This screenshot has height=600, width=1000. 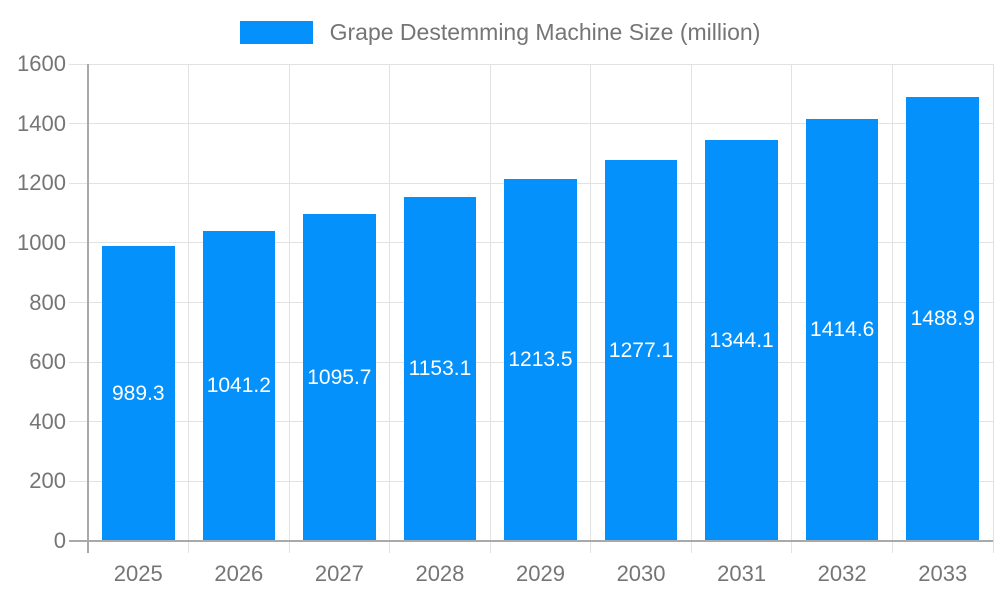 What do you see at coordinates (41, 183) in the screenshot?
I see `y-tick-label: 1200` at bounding box center [41, 183].